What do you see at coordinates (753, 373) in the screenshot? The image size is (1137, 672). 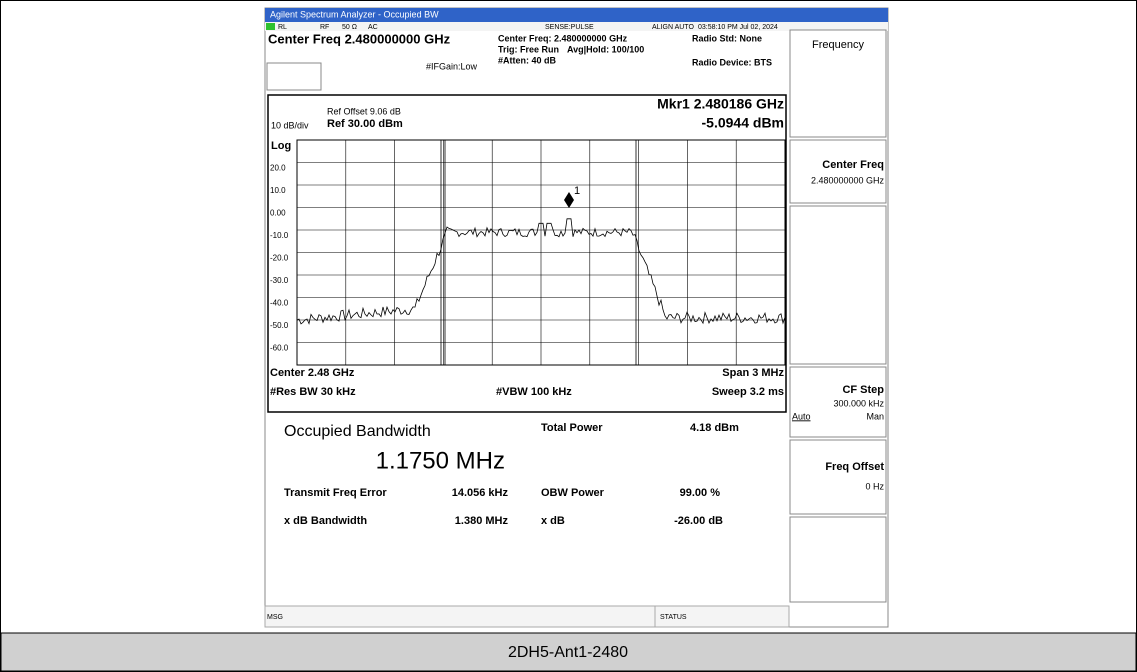 I see `span: Span 3 MHz` at bounding box center [753, 373].